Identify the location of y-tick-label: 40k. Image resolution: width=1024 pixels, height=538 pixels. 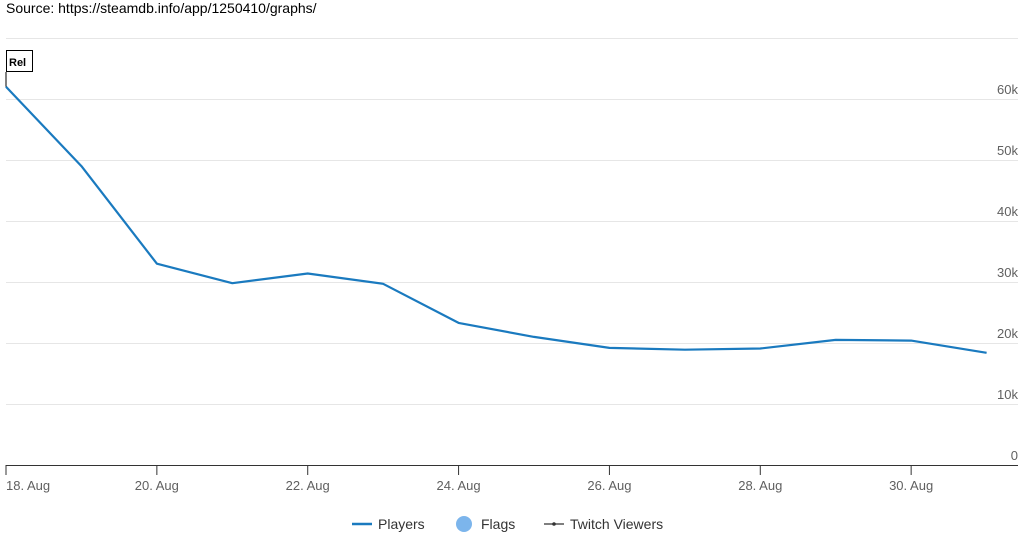
(1007, 211).